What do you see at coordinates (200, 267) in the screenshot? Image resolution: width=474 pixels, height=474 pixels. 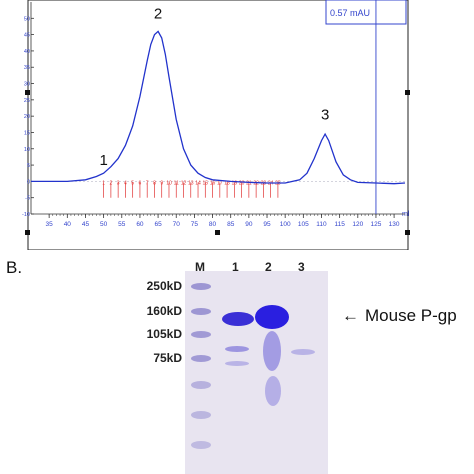 I see `lane-label: M` at bounding box center [200, 267].